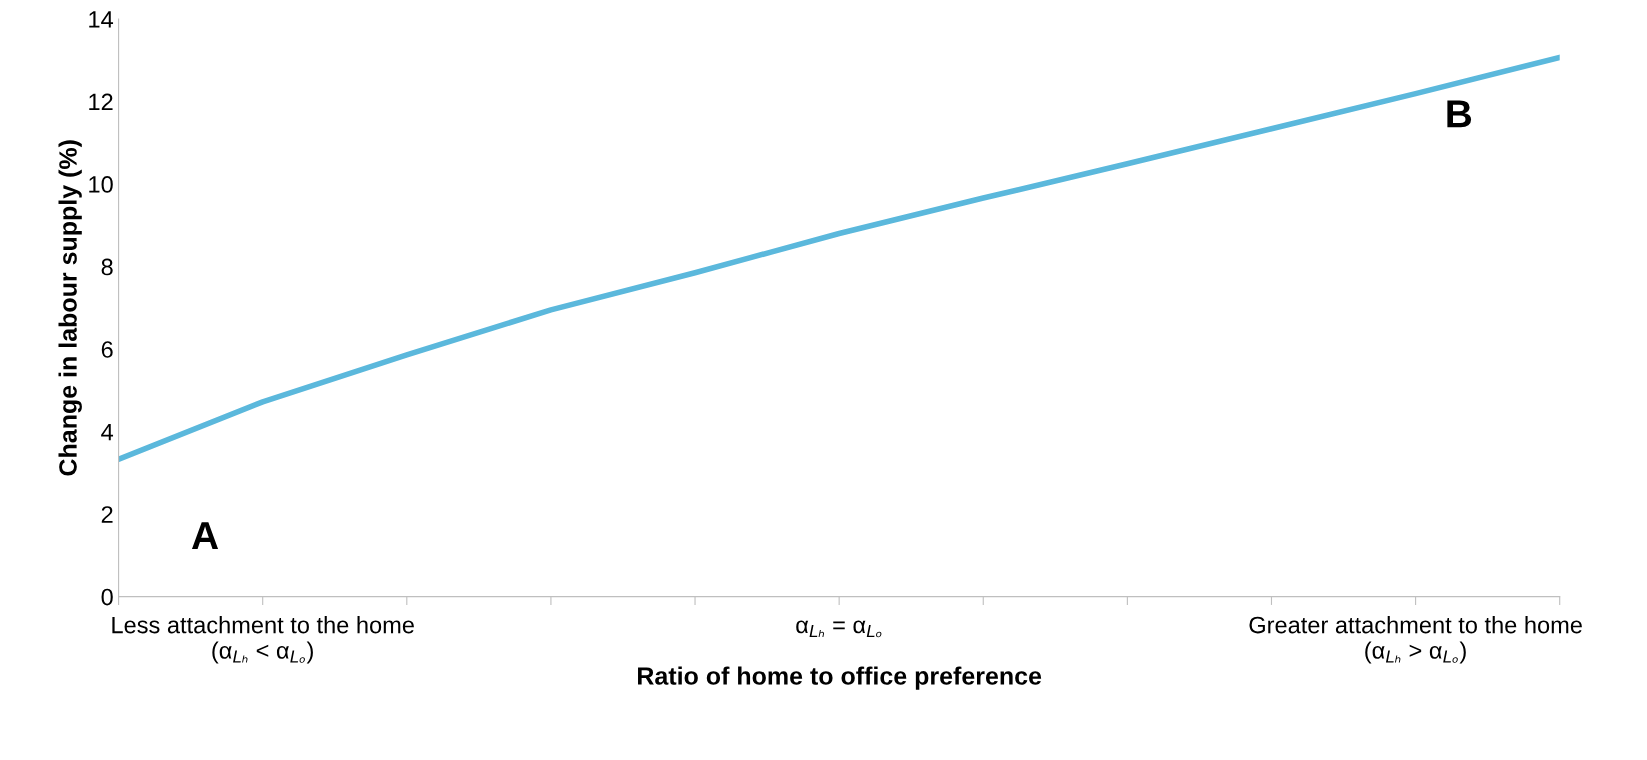 The width and height of the screenshot is (1647, 760). I want to click on y-tick-label: 0, so click(107, 597).